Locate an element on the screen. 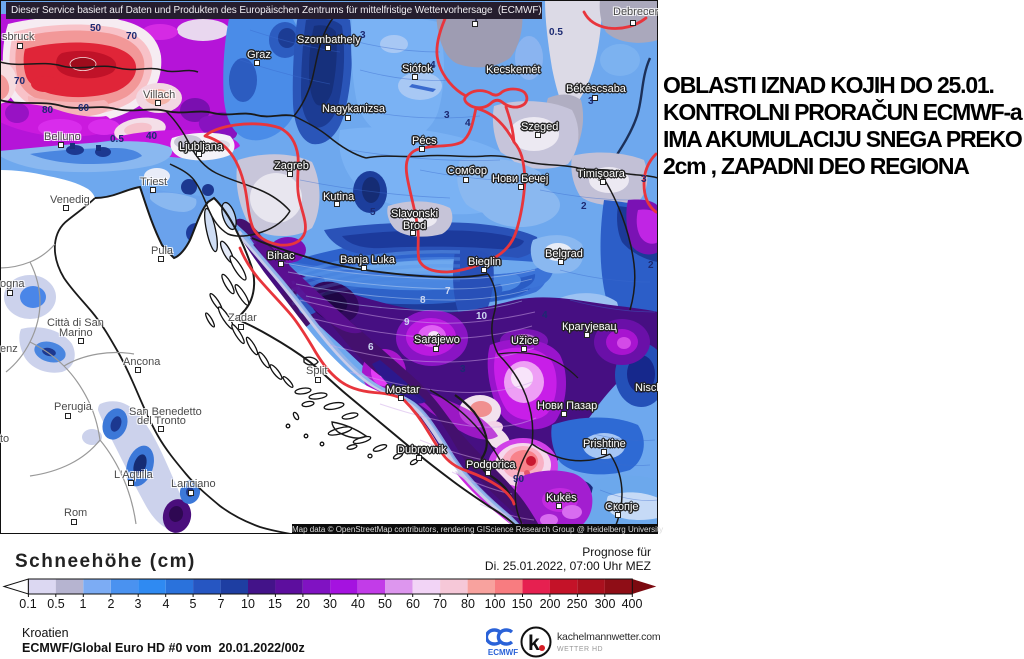 This screenshot has height=659, width=1024. svg-text: k is located at coordinates (534, 643).